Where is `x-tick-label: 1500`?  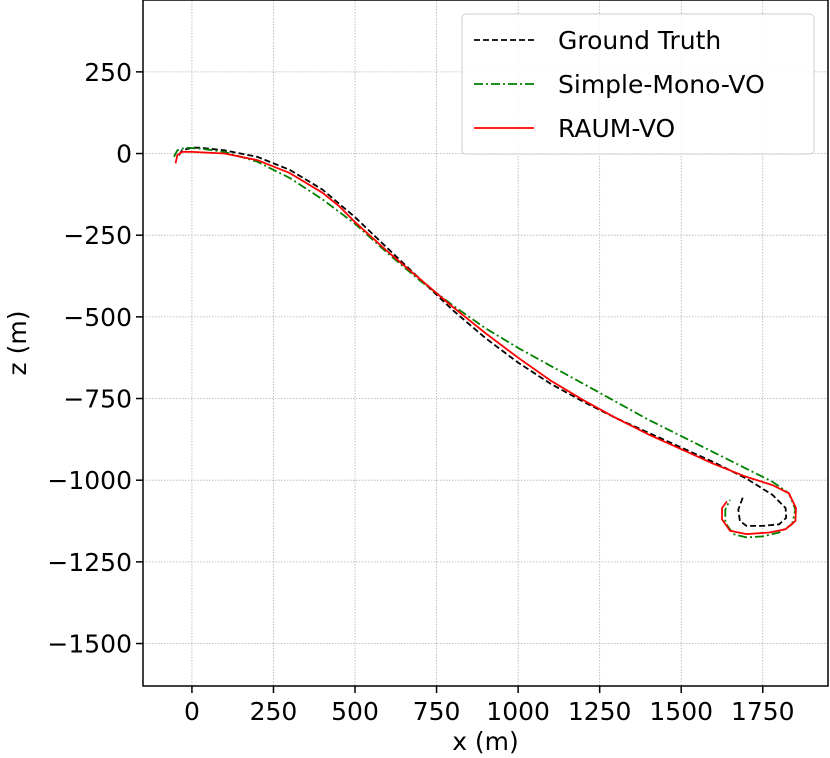 x-tick-label: 1500 is located at coordinates (681, 711).